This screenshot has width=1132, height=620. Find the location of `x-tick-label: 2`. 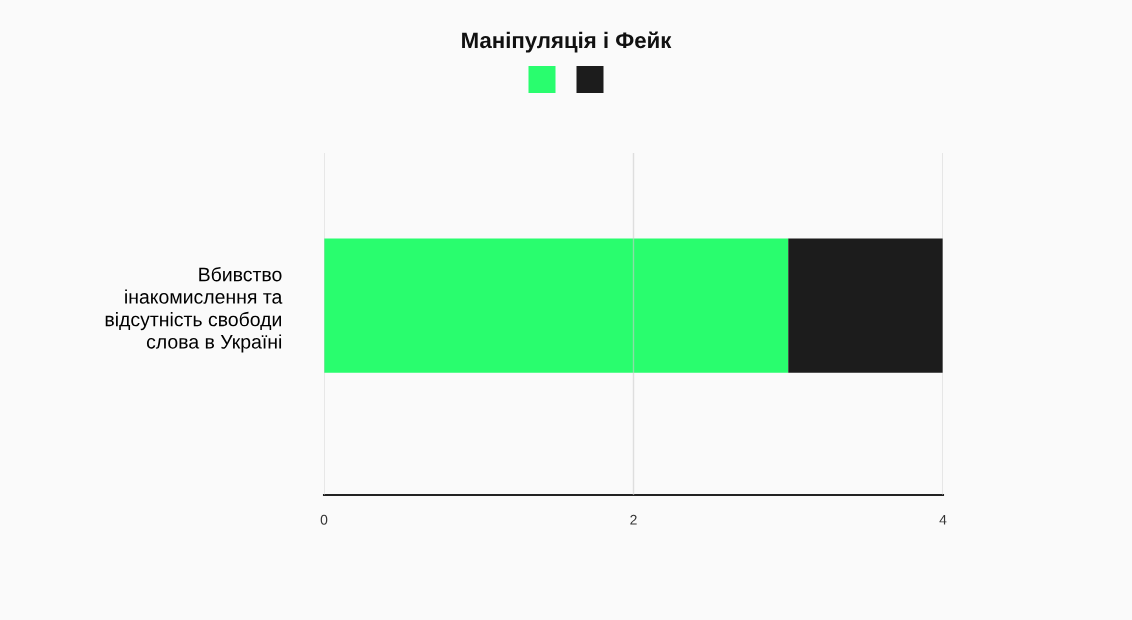

x-tick-label: 2 is located at coordinates (633, 519).